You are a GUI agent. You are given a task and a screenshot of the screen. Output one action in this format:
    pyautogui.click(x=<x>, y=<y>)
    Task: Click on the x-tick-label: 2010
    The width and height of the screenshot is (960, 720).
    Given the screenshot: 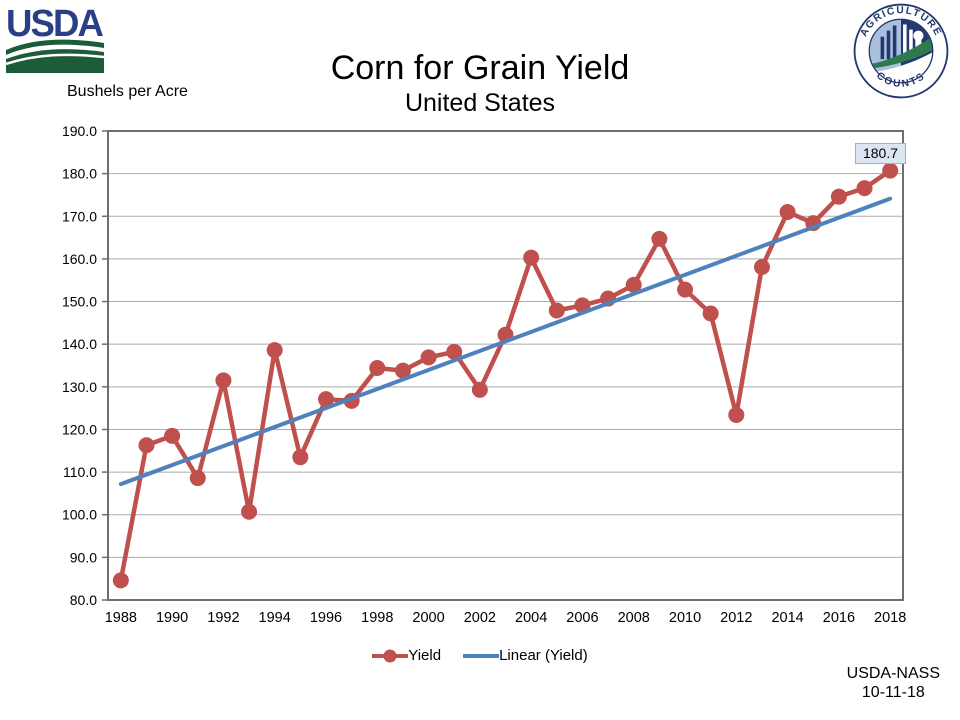 What is the action you would take?
    pyautogui.click(x=685, y=618)
    